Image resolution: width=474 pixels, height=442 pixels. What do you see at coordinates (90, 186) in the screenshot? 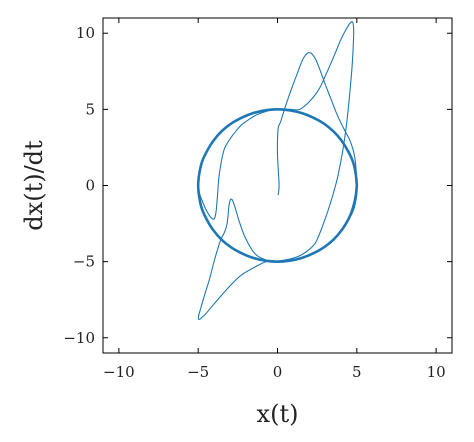
I see `y-tick-label: 0` at bounding box center [90, 186].